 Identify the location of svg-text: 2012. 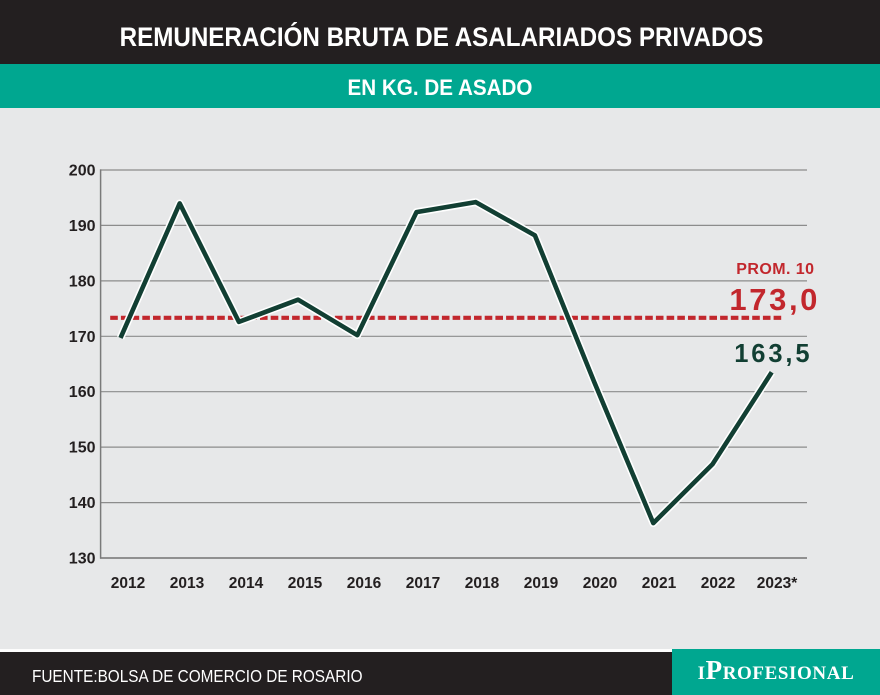
(128, 583).